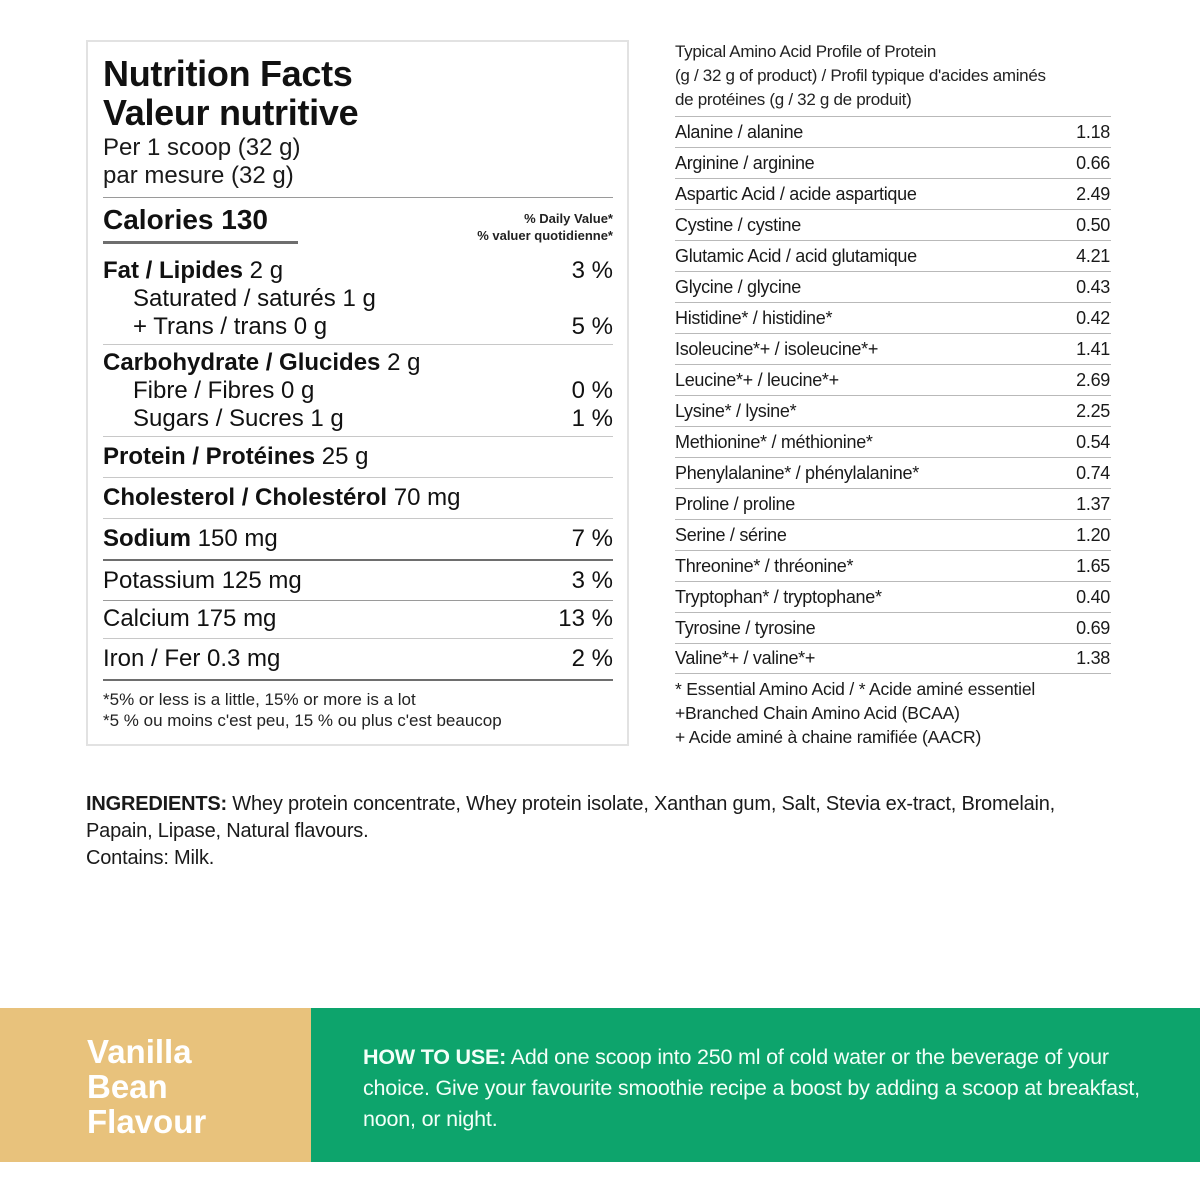 This screenshot has height=1200, width=1200. What do you see at coordinates (400, 362) in the screenshot?
I see `carbohydrate-amount: 2 g` at bounding box center [400, 362].